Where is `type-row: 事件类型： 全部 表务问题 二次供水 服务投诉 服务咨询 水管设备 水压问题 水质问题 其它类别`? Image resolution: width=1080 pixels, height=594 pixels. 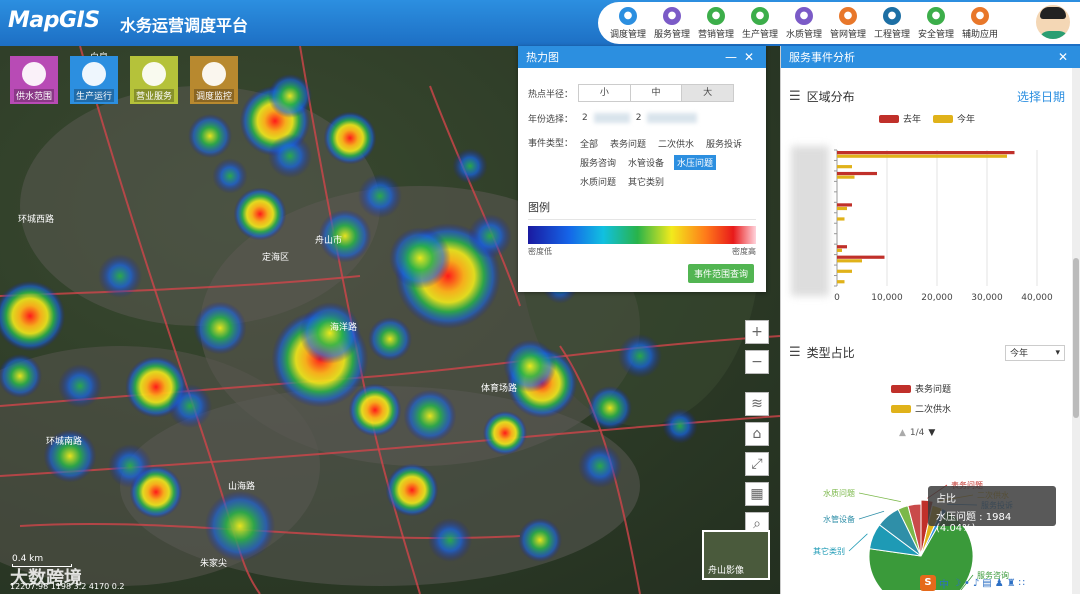
type-row: 事件类型： 全部 表务问题 二次供水 服务投诉 服务咨询 水管设备 水压问题 水质问题 其它类别 is located at coordinates (642, 162).